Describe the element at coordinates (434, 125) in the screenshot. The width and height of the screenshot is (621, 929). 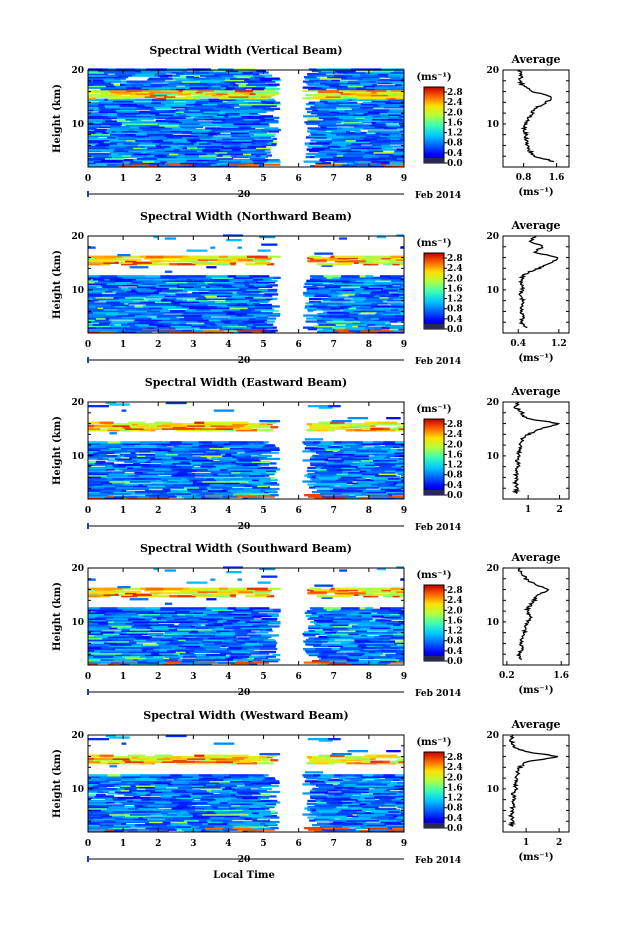
I see `colorbar` at that location.